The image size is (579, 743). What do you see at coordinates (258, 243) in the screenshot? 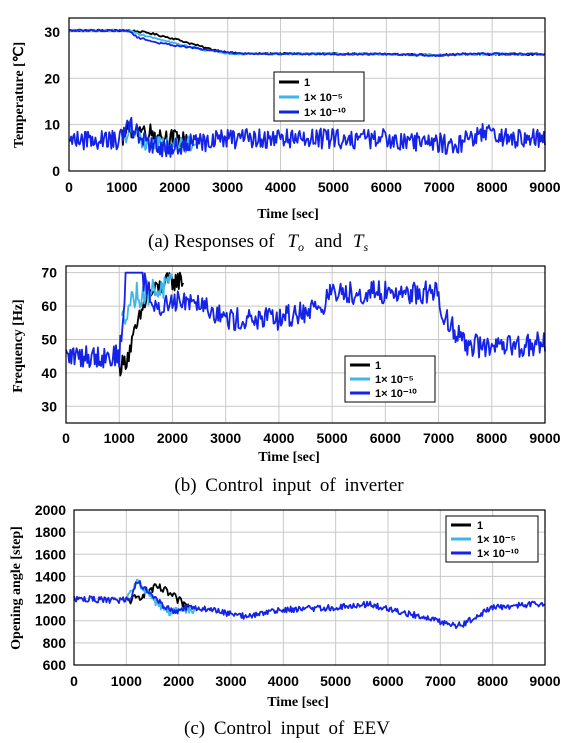
I see `caption: (a) Responses of To and Ts` at bounding box center [258, 243].